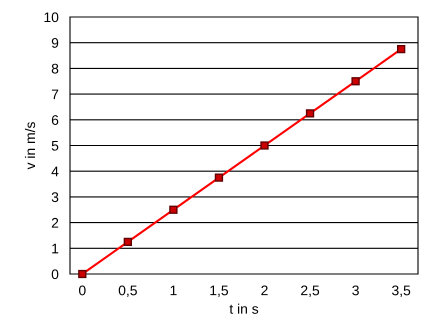 Image resolution: width=432 pixels, height=336 pixels. Describe the element at coordinates (54, 171) in the screenshot. I see `y-tick-label: 4` at that location.